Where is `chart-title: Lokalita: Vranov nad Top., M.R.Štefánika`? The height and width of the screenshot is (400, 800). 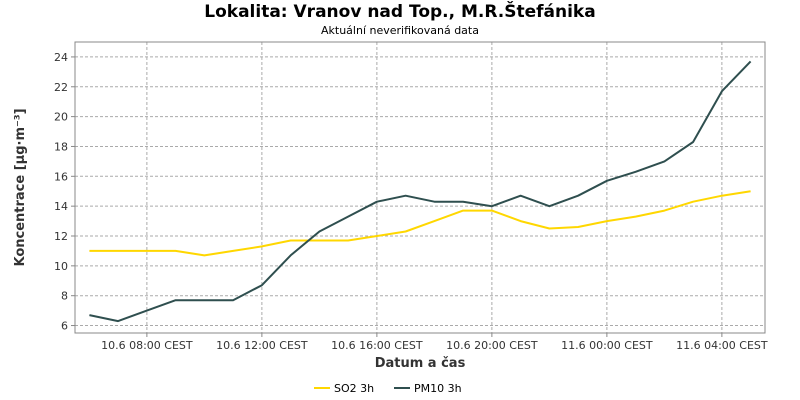
chart-title: Lokalita: Vranov nad Top., M.R.Štefánika is located at coordinates (400, 12).